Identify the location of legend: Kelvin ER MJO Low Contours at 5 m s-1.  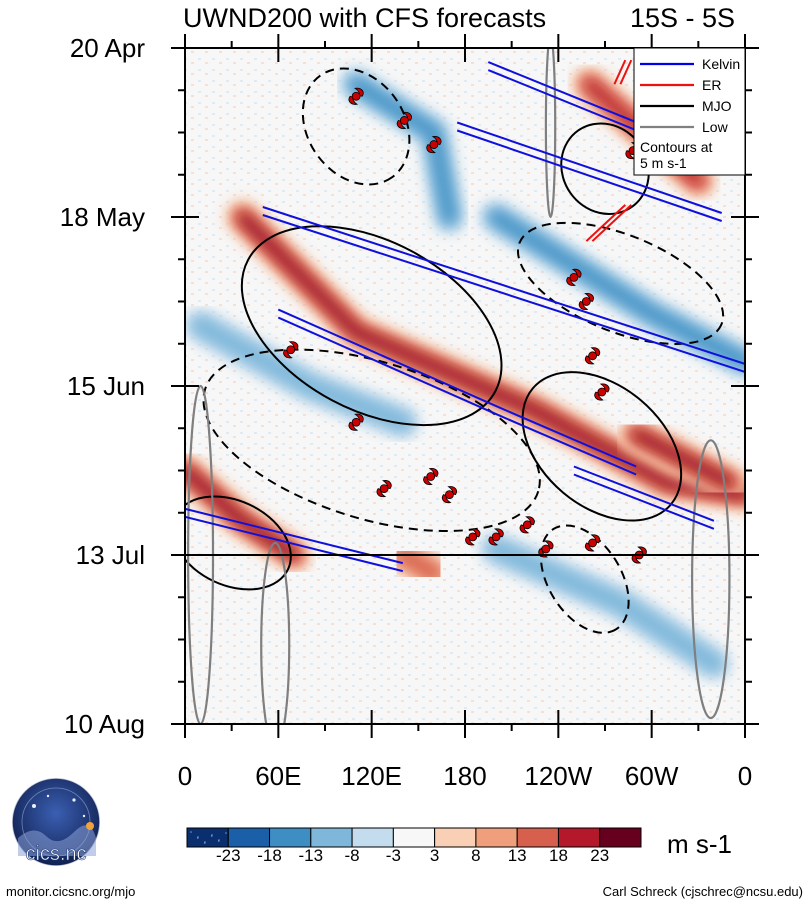
(689, 111).